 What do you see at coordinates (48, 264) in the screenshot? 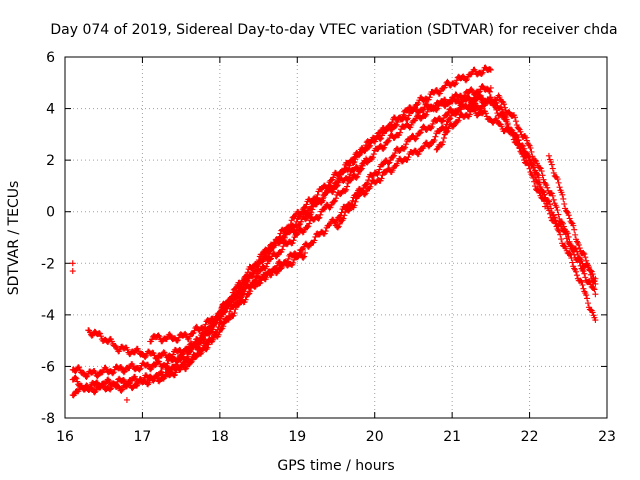
I see `y-tick-label: -2` at bounding box center [48, 264].